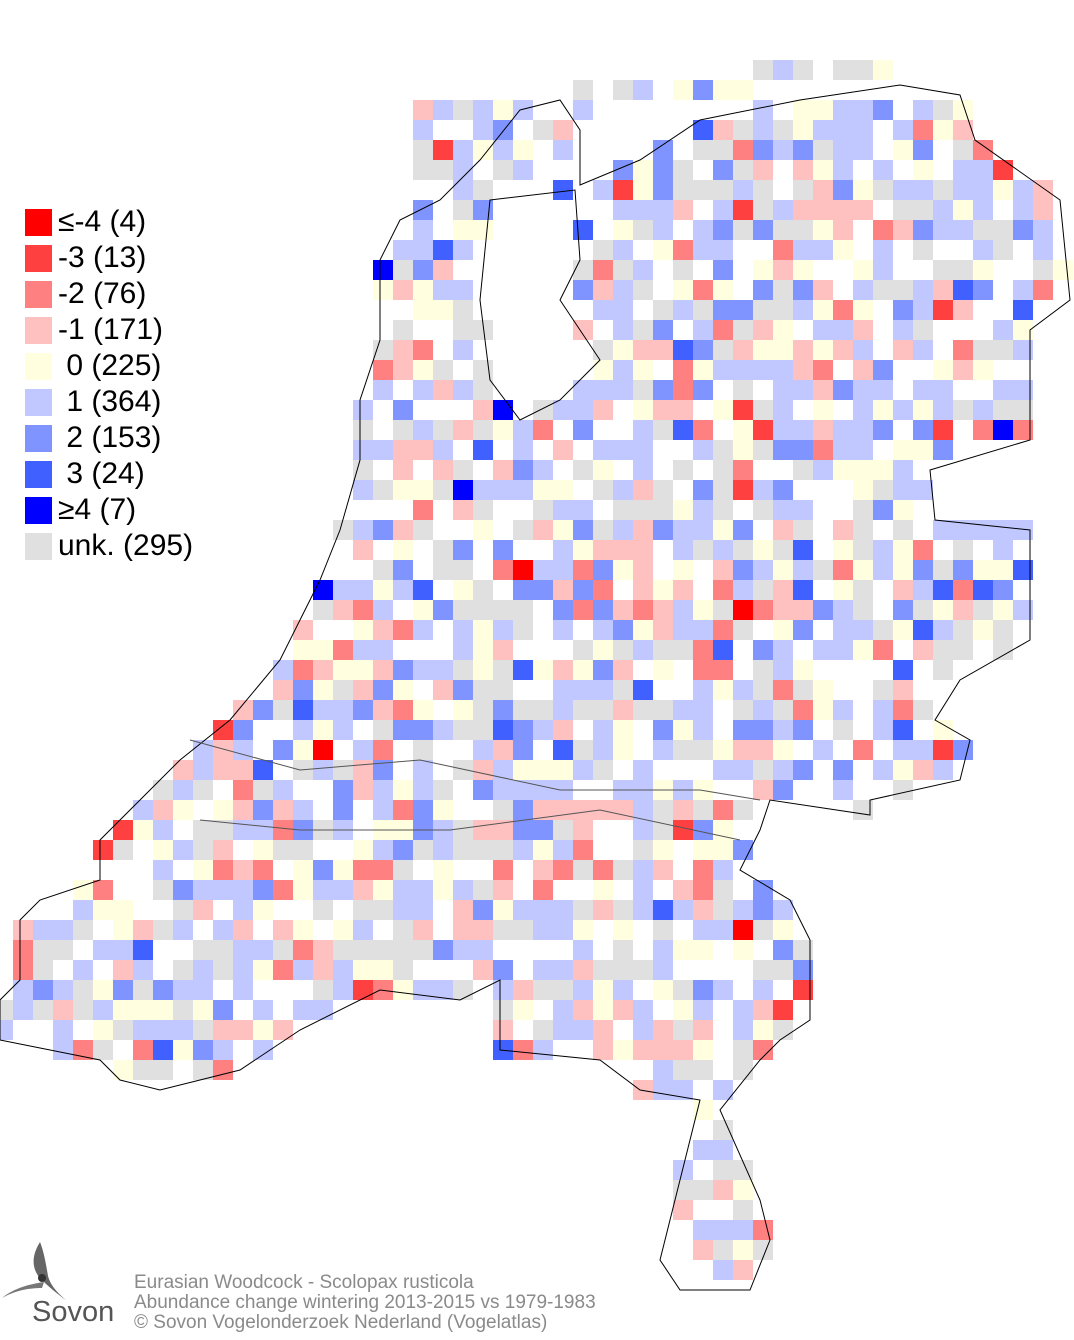 The width and height of the screenshot is (1074, 1340). I want to click on legend-item: 0 (225), so click(109, 366).